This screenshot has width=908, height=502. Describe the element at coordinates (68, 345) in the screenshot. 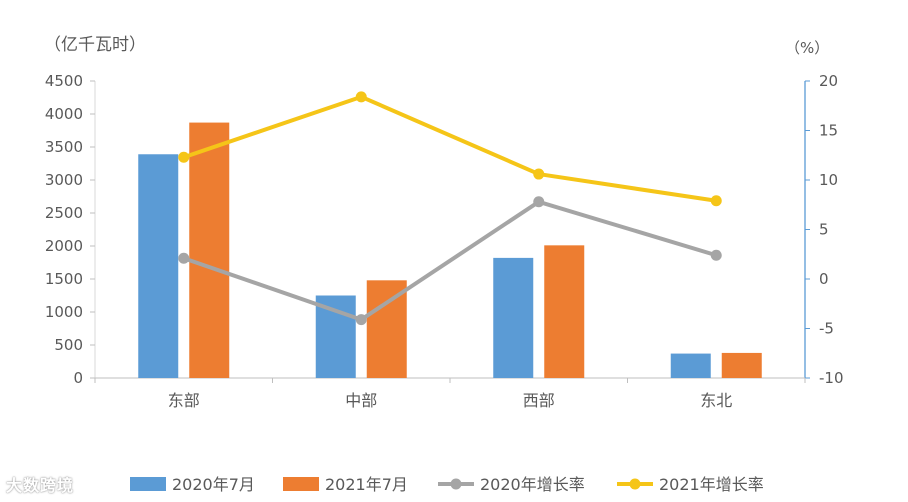

I see `y-left-tick-label: 500` at that location.